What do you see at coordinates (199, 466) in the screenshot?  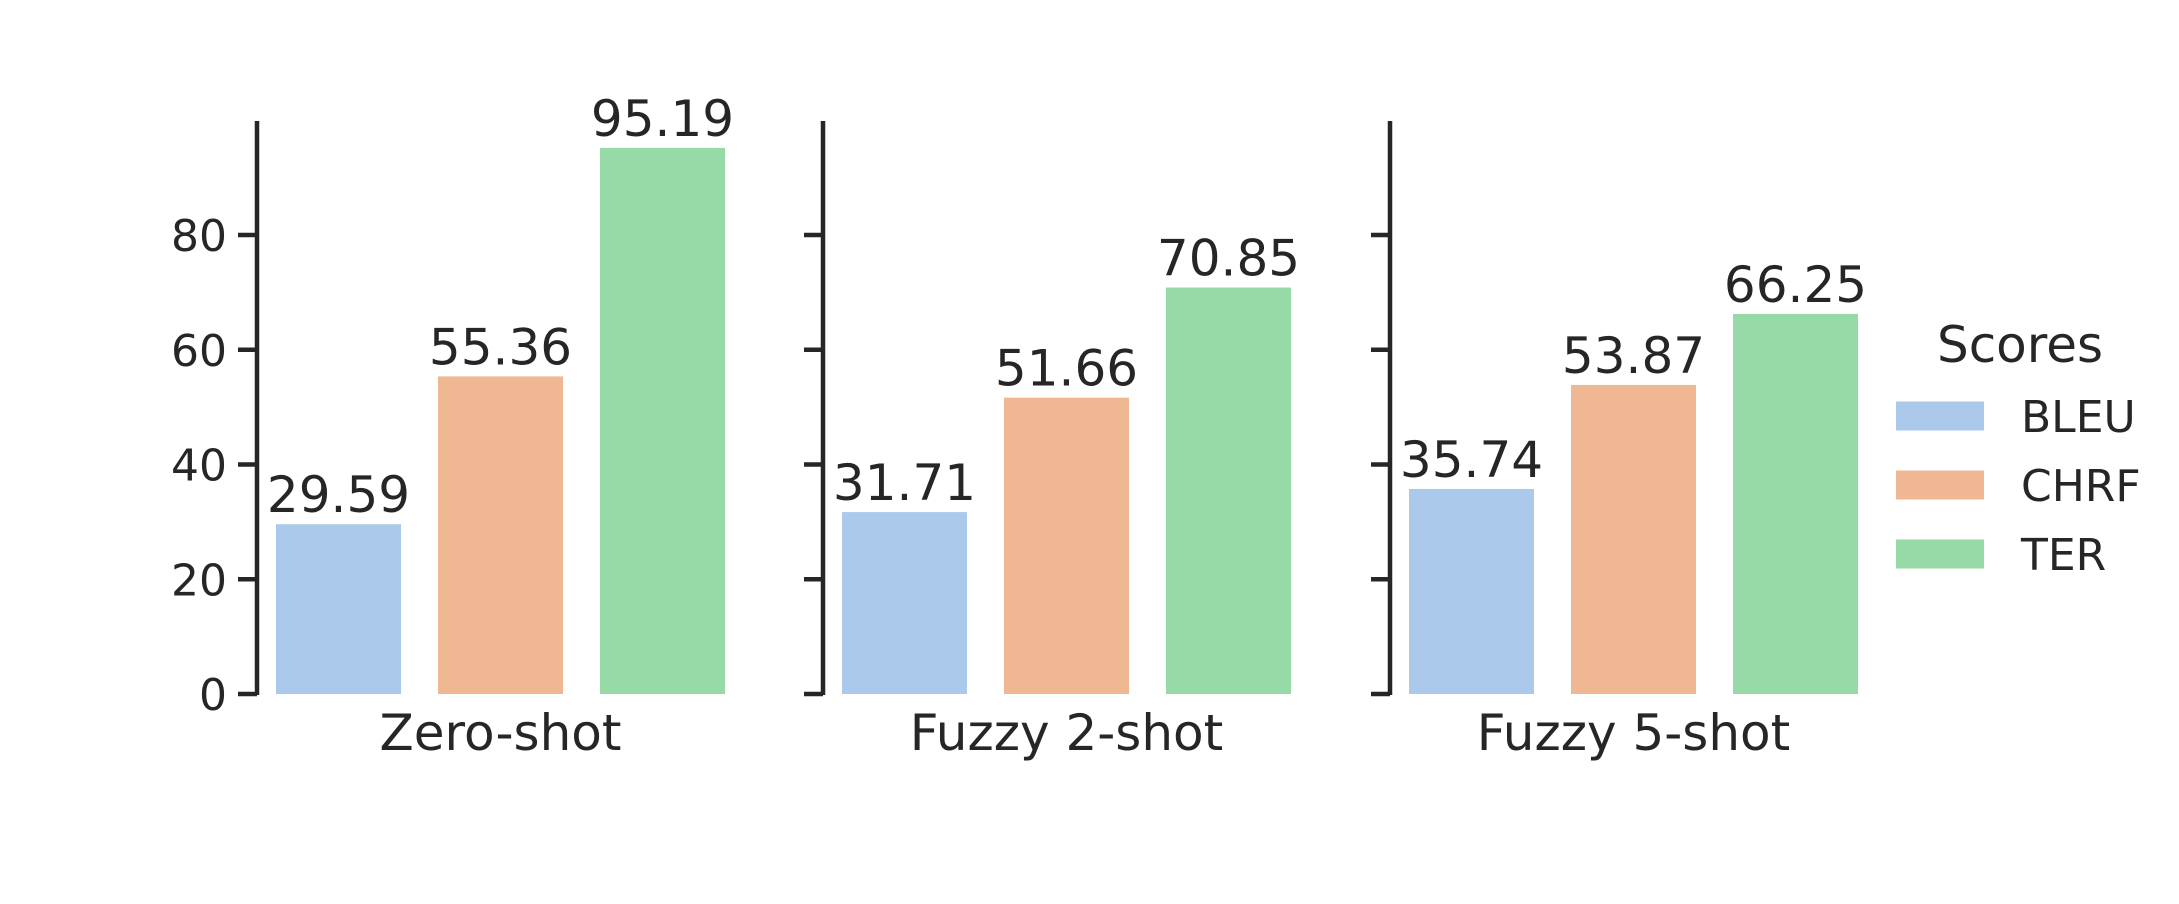 I see `y-tick-label: 40` at bounding box center [199, 466].